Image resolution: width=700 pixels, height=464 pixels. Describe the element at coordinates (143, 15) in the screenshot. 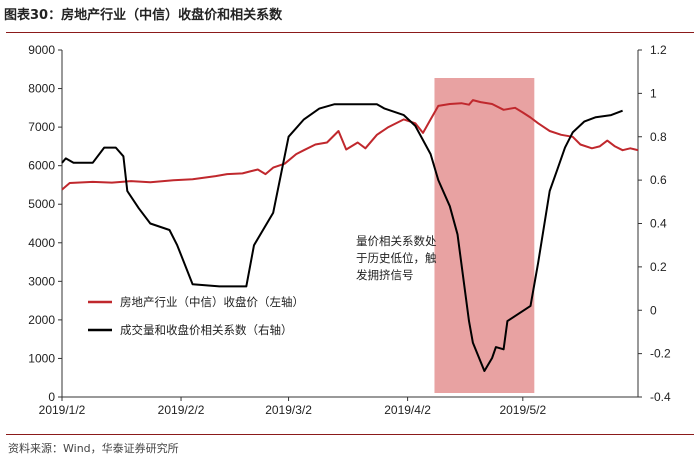

I see `chart-title: 图表30：房地产行业（中信）收盘价和相关系数` at that location.